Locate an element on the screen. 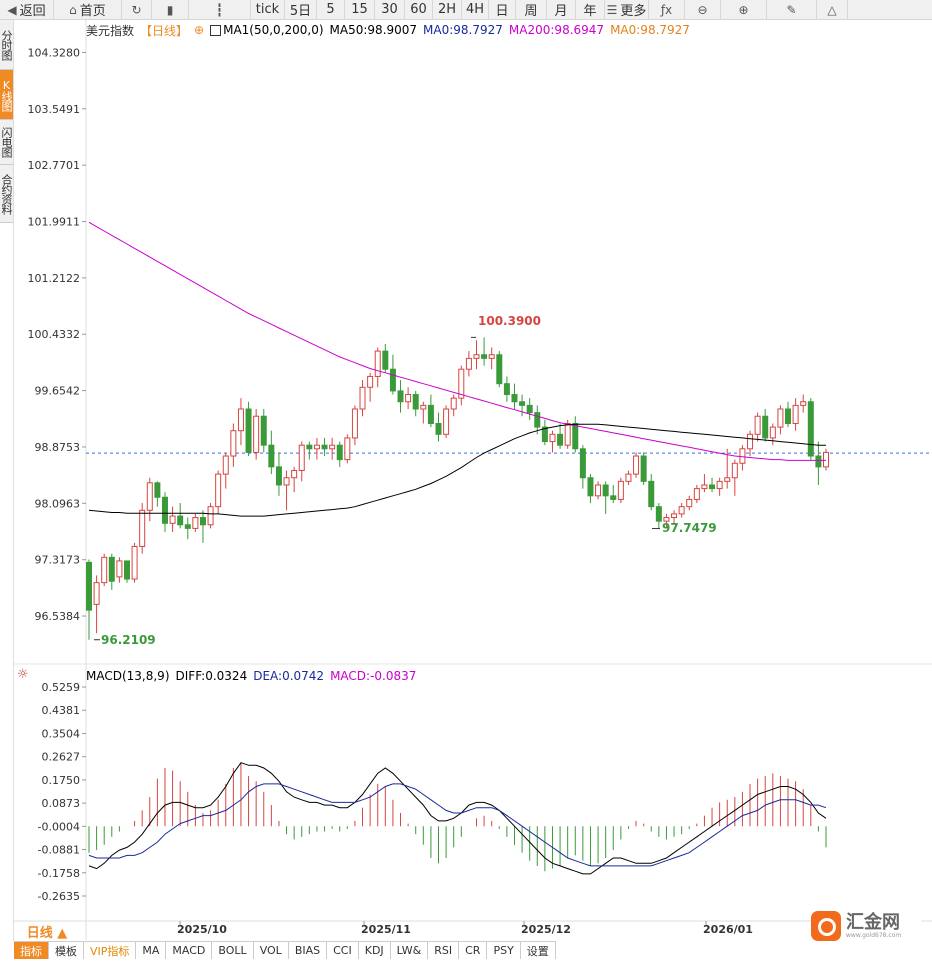  toolbar-item-17: ☰ 更多 is located at coordinates (627, 9).